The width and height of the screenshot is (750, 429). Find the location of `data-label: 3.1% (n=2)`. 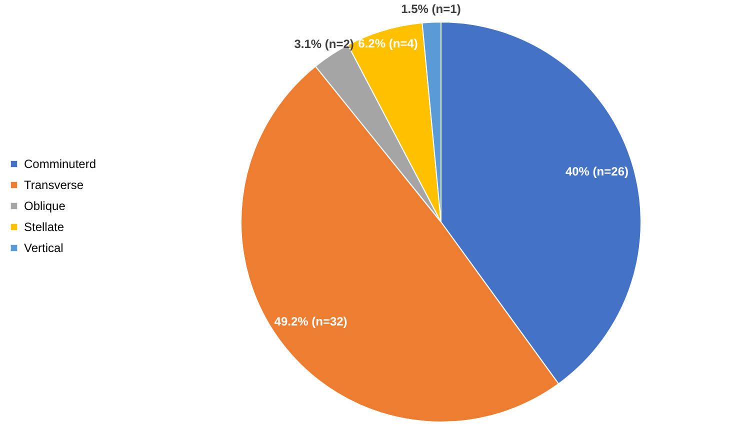

data-label: 3.1% (n=2) is located at coordinates (324, 43).